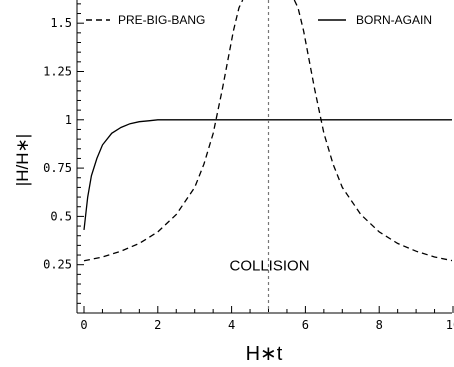 The image size is (454, 367). Describe the element at coordinates (394, 20) in the screenshot. I see `legend-label-born-again: BORN-AGAIN` at that location.